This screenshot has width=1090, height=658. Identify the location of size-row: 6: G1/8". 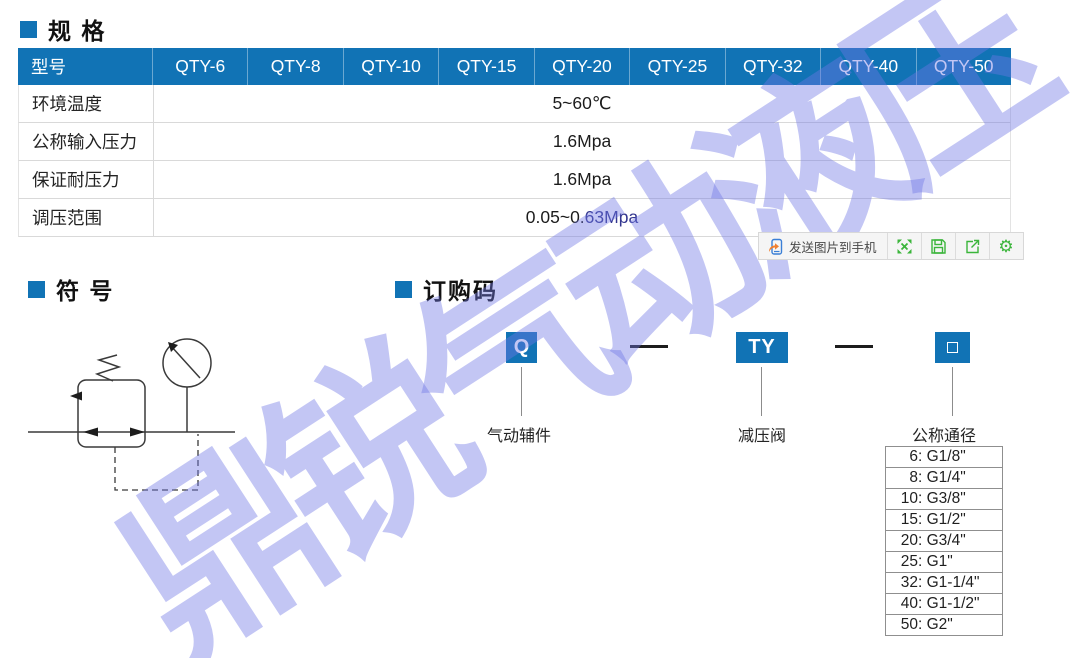
(944, 457).